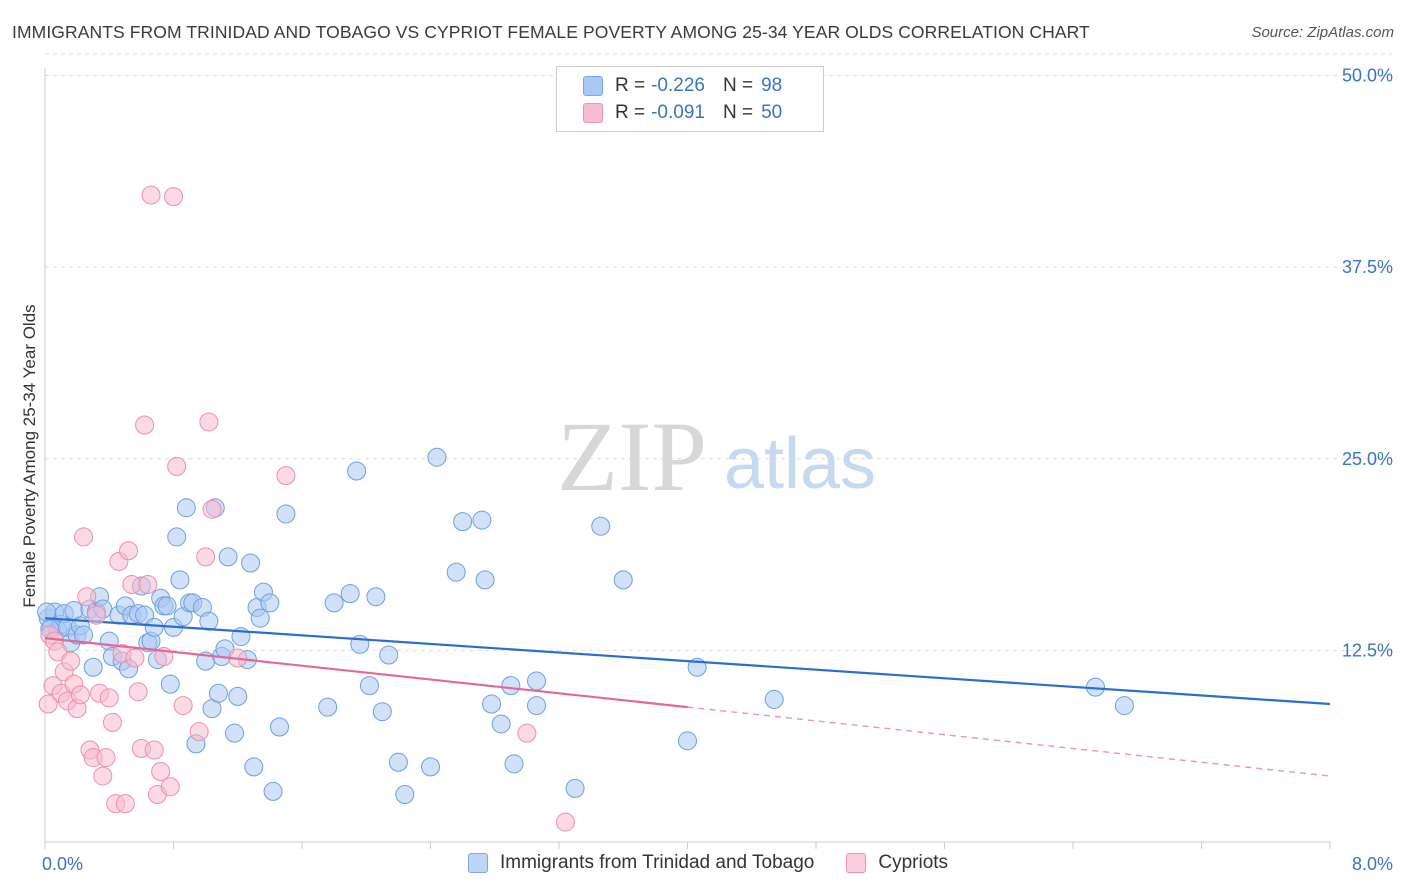 This screenshot has width=1406, height=892. What do you see at coordinates (1322, 32) in the screenshot?
I see `chart-source: Source: ZipAtlas.com` at bounding box center [1322, 32].